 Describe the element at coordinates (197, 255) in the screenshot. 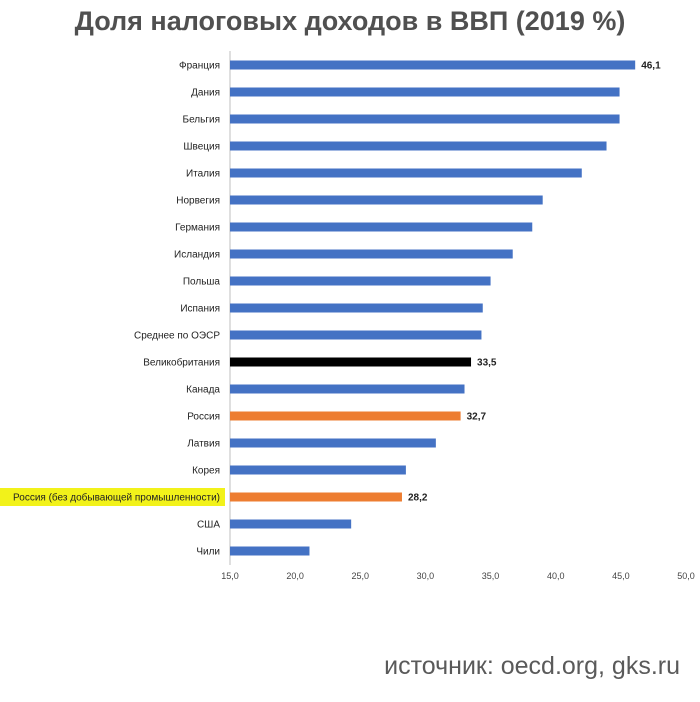

I see `category-label: Исландия` at that location.